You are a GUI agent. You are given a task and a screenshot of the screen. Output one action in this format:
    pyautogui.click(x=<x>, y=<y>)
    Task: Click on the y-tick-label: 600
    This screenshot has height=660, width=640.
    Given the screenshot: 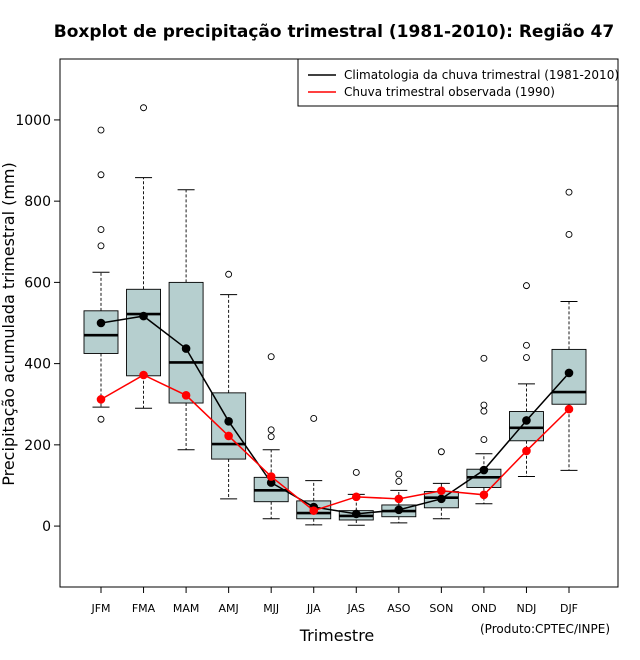 What is the action you would take?
    pyautogui.click(x=37, y=283)
    